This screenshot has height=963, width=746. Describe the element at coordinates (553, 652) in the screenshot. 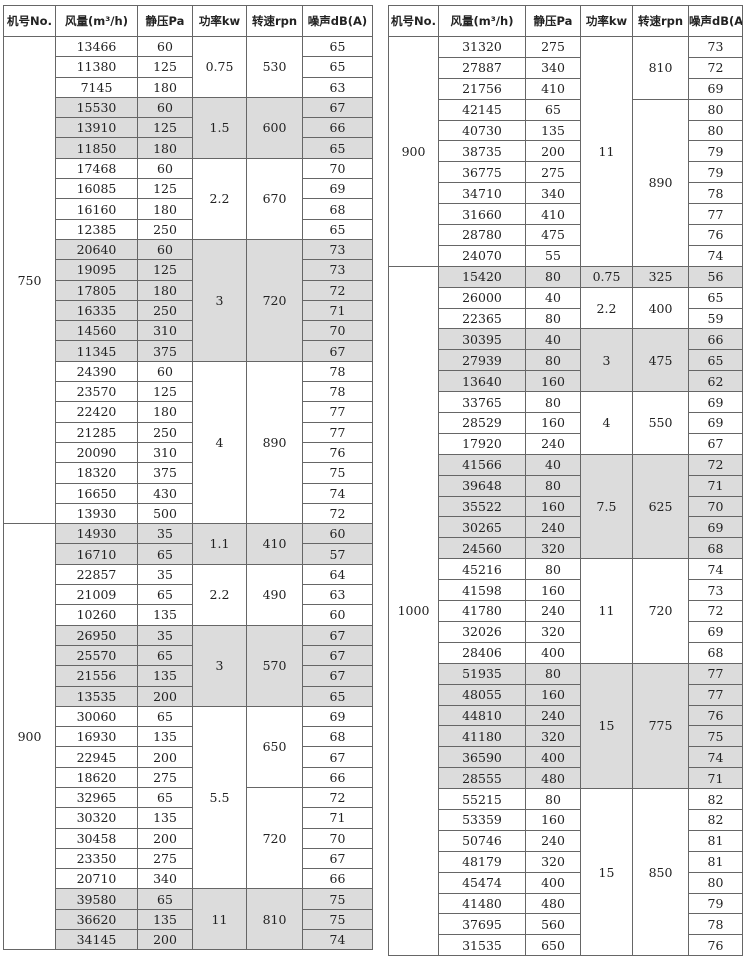

I see `pressure: 400` at that location.